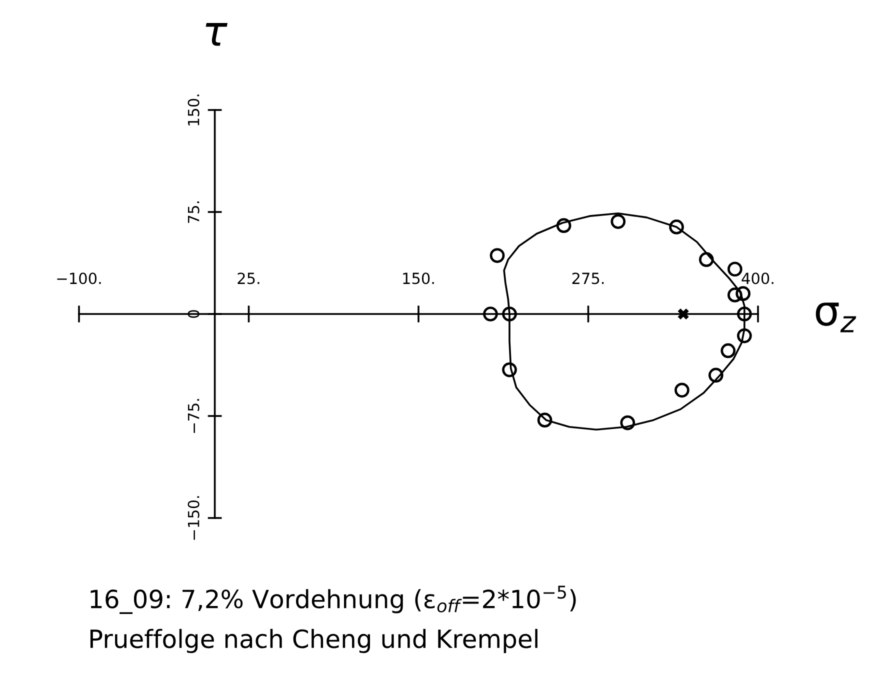 The image size is (869, 691). Describe the element at coordinates (333, 600) in the screenshot. I see `text: 16_09: 7,2% Vordehnung (ε$_{off}$=2*10$^{−5}$)` at that location.